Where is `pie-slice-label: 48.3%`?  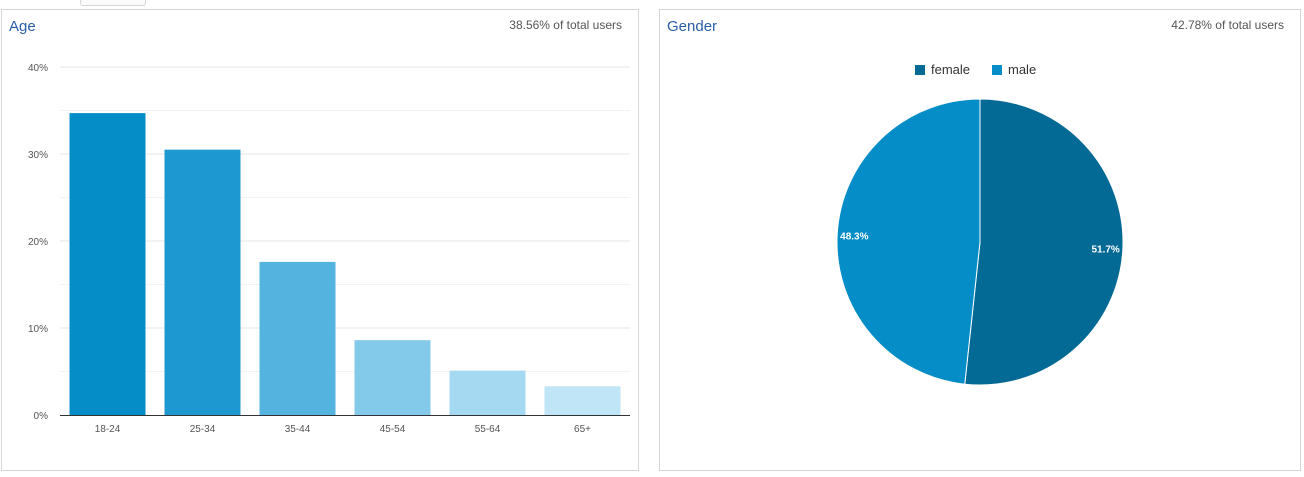 pie-slice-label: 48.3% is located at coordinates (854, 236).